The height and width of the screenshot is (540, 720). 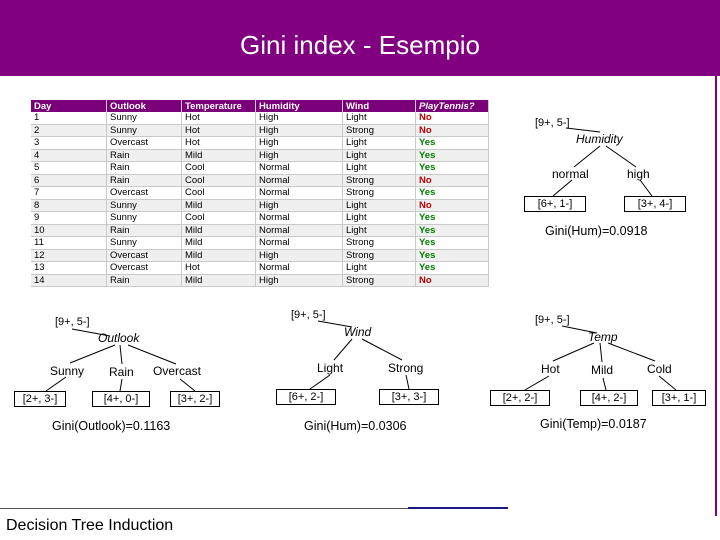 What do you see at coordinates (655, 204) in the screenshot?
I see `humidity-leaf-high: [3+, 4-]` at bounding box center [655, 204].